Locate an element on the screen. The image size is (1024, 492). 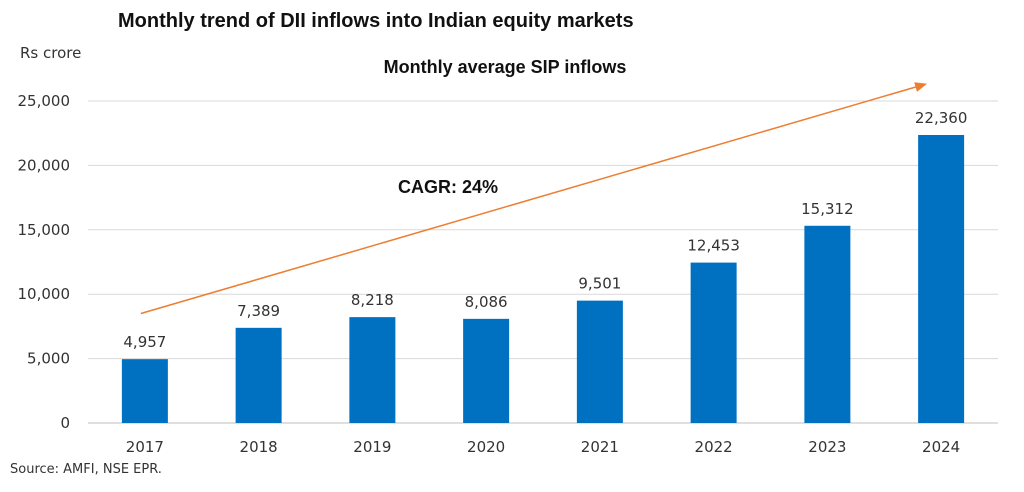
y-tick-label: 5,000 is located at coordinates (48, 359).